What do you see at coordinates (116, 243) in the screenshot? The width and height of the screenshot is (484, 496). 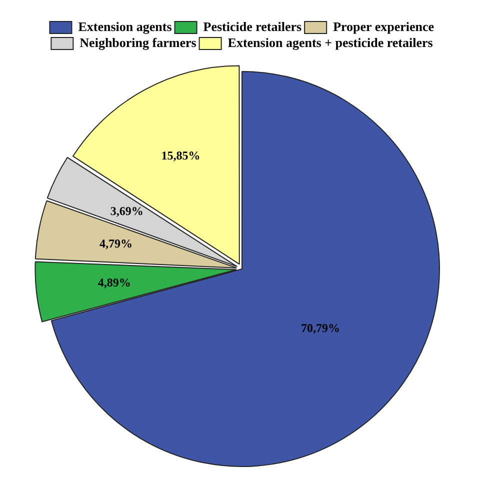 I see `data-label: 4,79%` at bounding box center [116, 243].